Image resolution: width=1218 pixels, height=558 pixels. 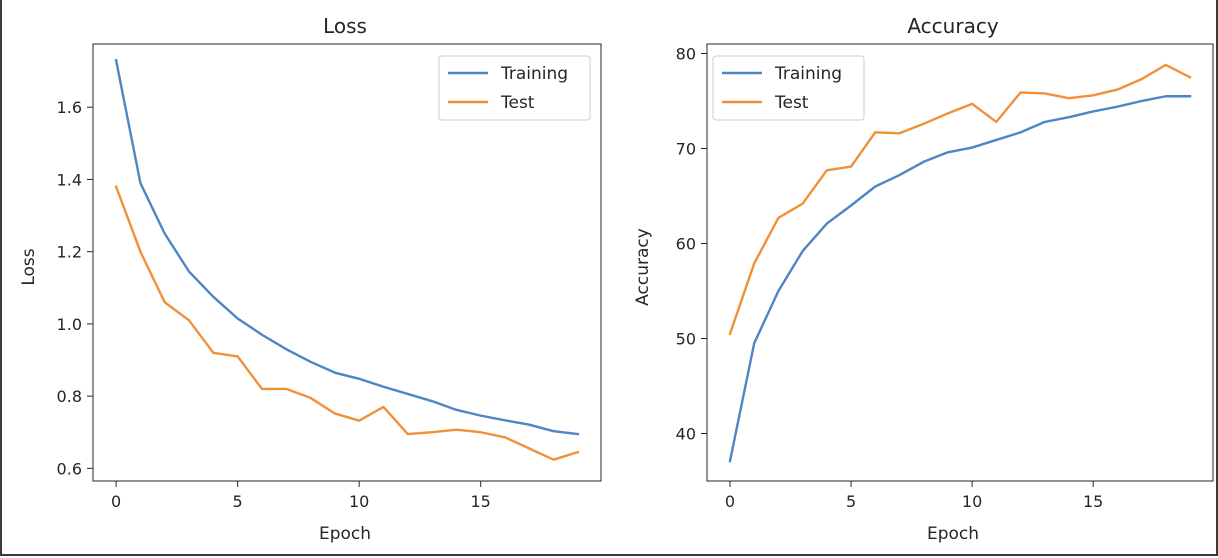 What do you see at coordinates (851, 501) in the screenshot?
I see `accuracy-xtick-label: 5` at bounding box center [851, 501].